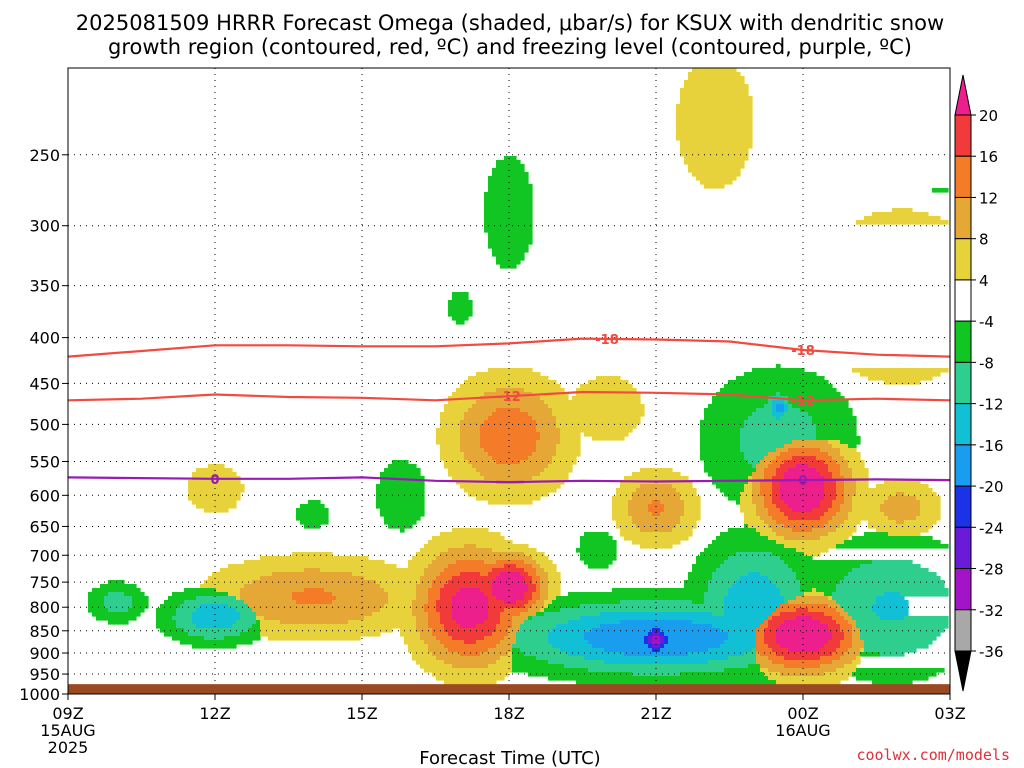 Image resolution: width=1024 pixels, height=768 pixels. I want to click on y-tick-label: 300, so click(44, 226).